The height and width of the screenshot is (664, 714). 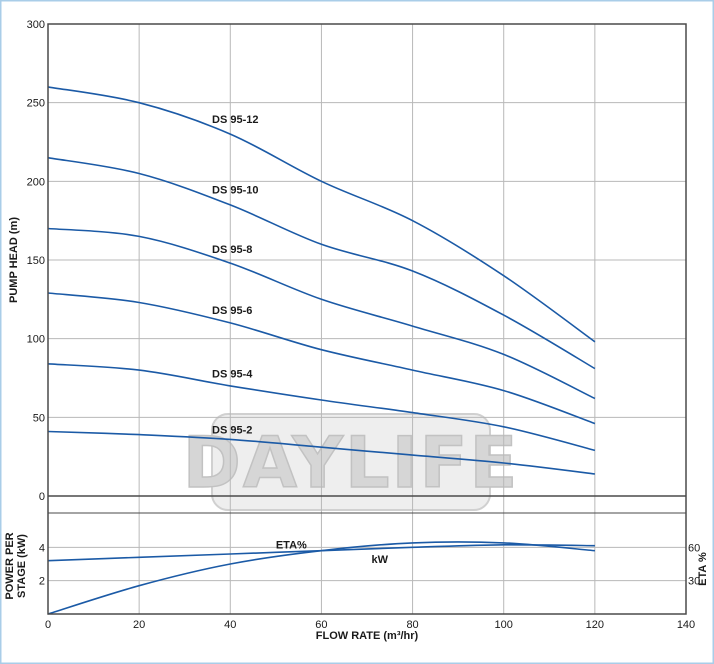 What do you see at coordinates (232, 250) in the screenshot?
I see `curve-label-3: DS 95-8` at bounding box center [232, 250].